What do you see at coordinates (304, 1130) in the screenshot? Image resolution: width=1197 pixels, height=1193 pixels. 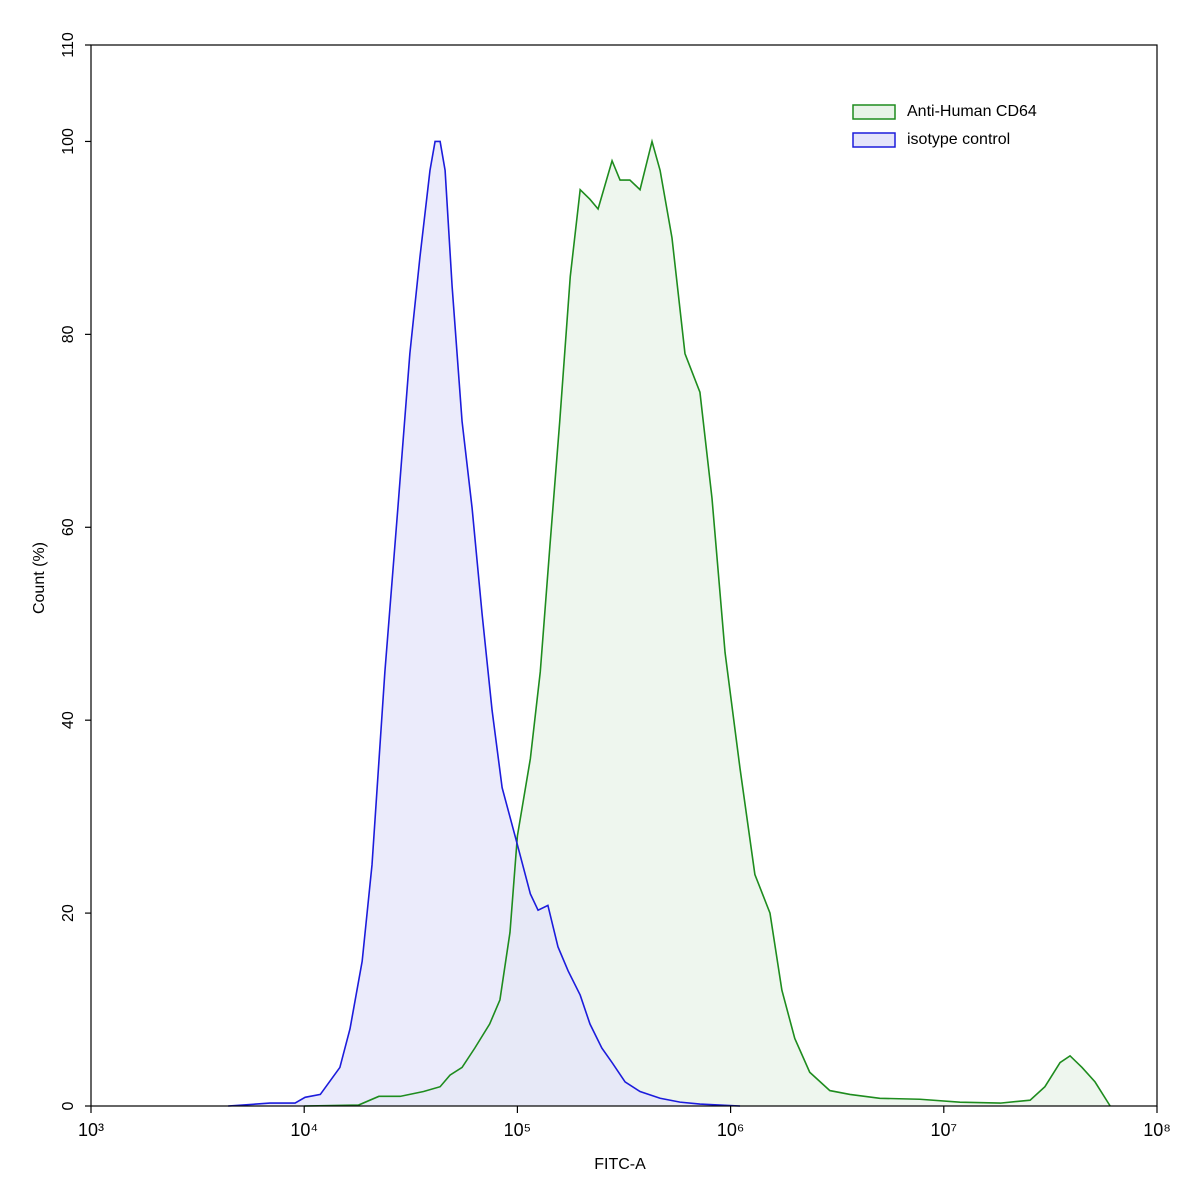 I see `x-tick-label: 10⁴` at bounding box center [304, 1130].